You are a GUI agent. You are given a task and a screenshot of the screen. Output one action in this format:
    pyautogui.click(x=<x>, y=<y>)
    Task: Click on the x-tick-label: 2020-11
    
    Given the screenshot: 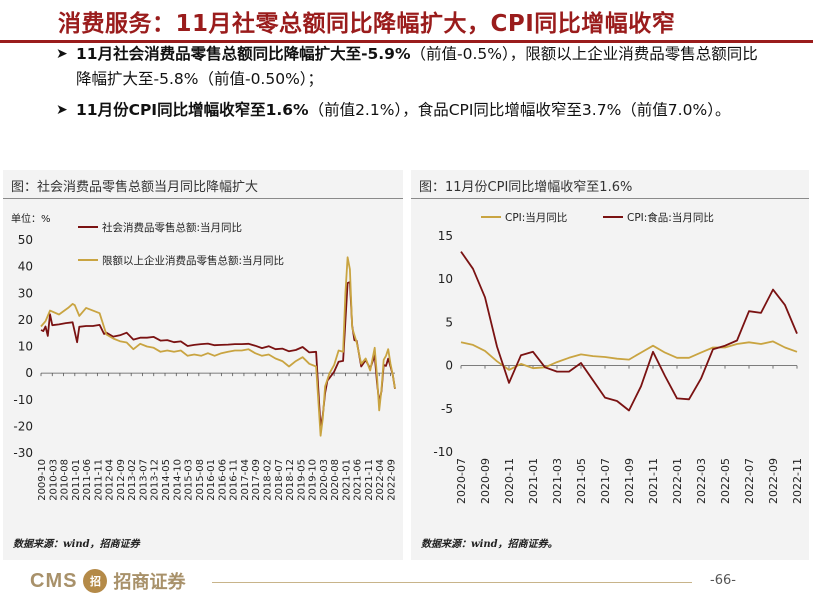 What is the action you would take?
    pyautogui.click(x=509, y=481)
    